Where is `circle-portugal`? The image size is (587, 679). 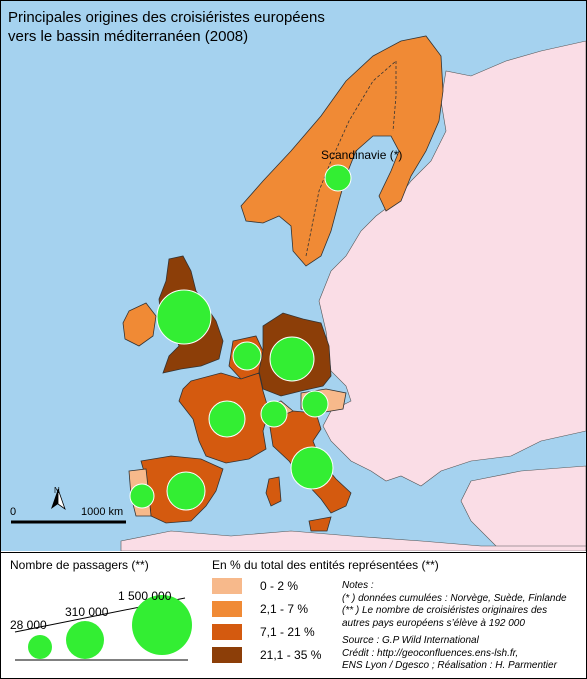 circle-portugal is located at coordinates (142, 496).